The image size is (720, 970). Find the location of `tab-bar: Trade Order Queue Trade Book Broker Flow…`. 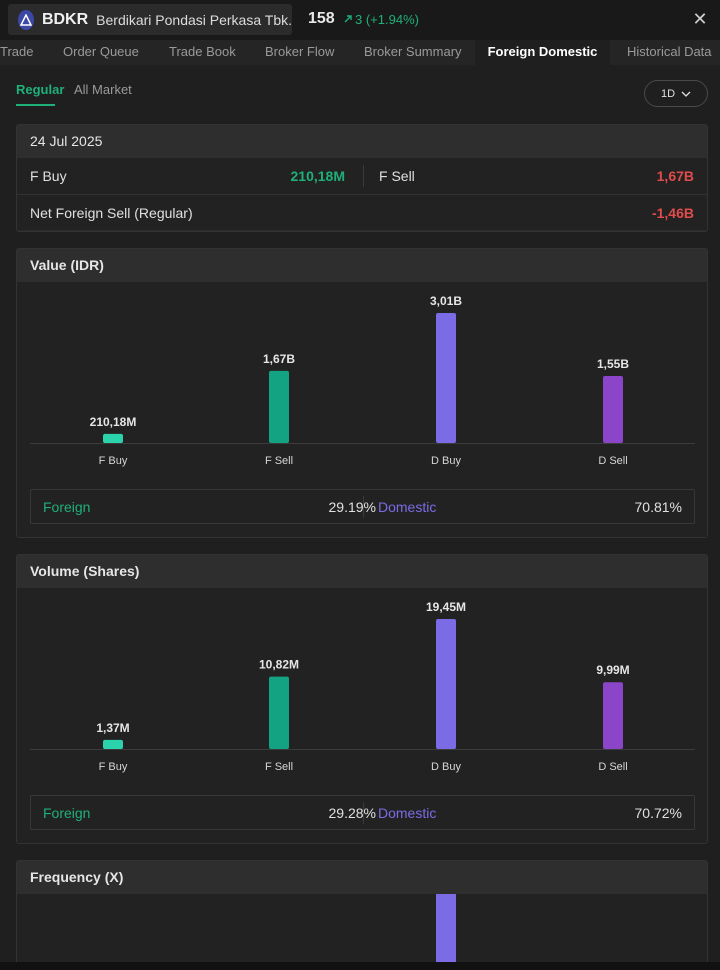

tab-bar: Trade Order Queue Trade Book Broker Flow… is located at coordinates (360, 52).